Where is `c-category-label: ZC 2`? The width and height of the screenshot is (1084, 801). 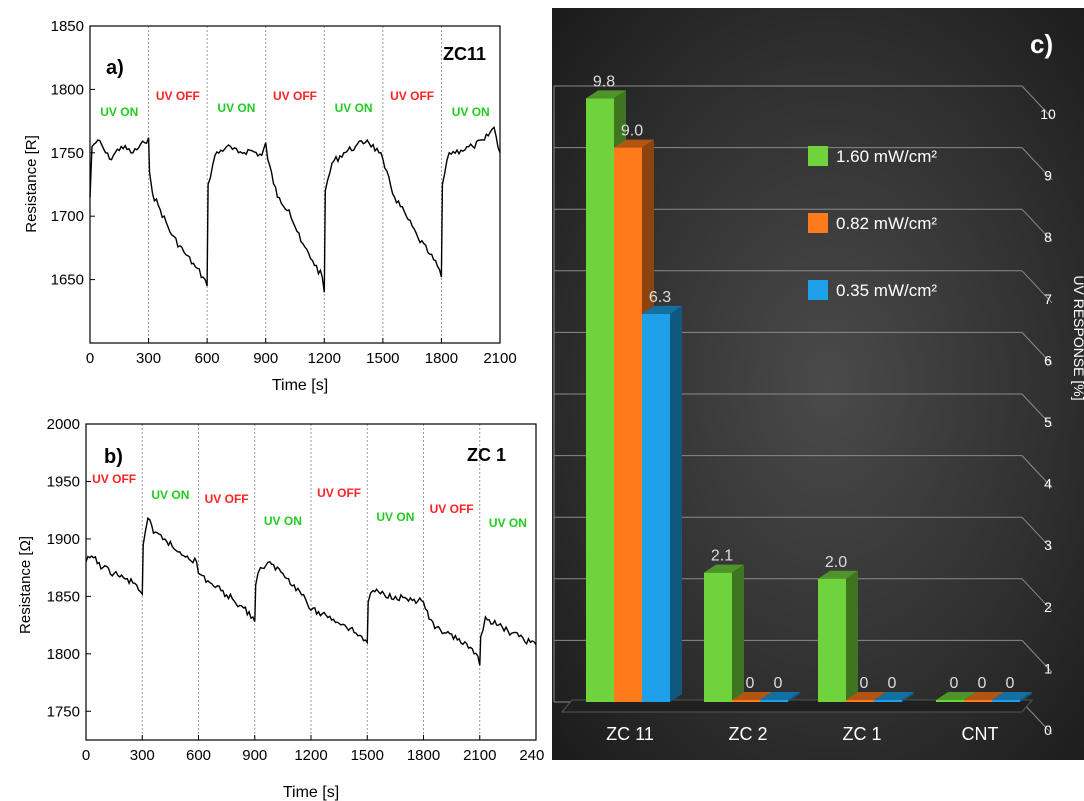
c-category-label: ZC 2 is located at coordinates (747, 734).